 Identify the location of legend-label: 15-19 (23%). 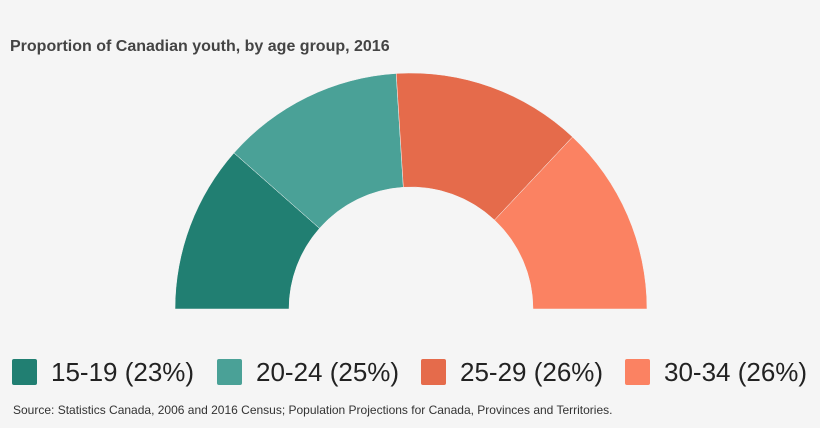
(123, 371).